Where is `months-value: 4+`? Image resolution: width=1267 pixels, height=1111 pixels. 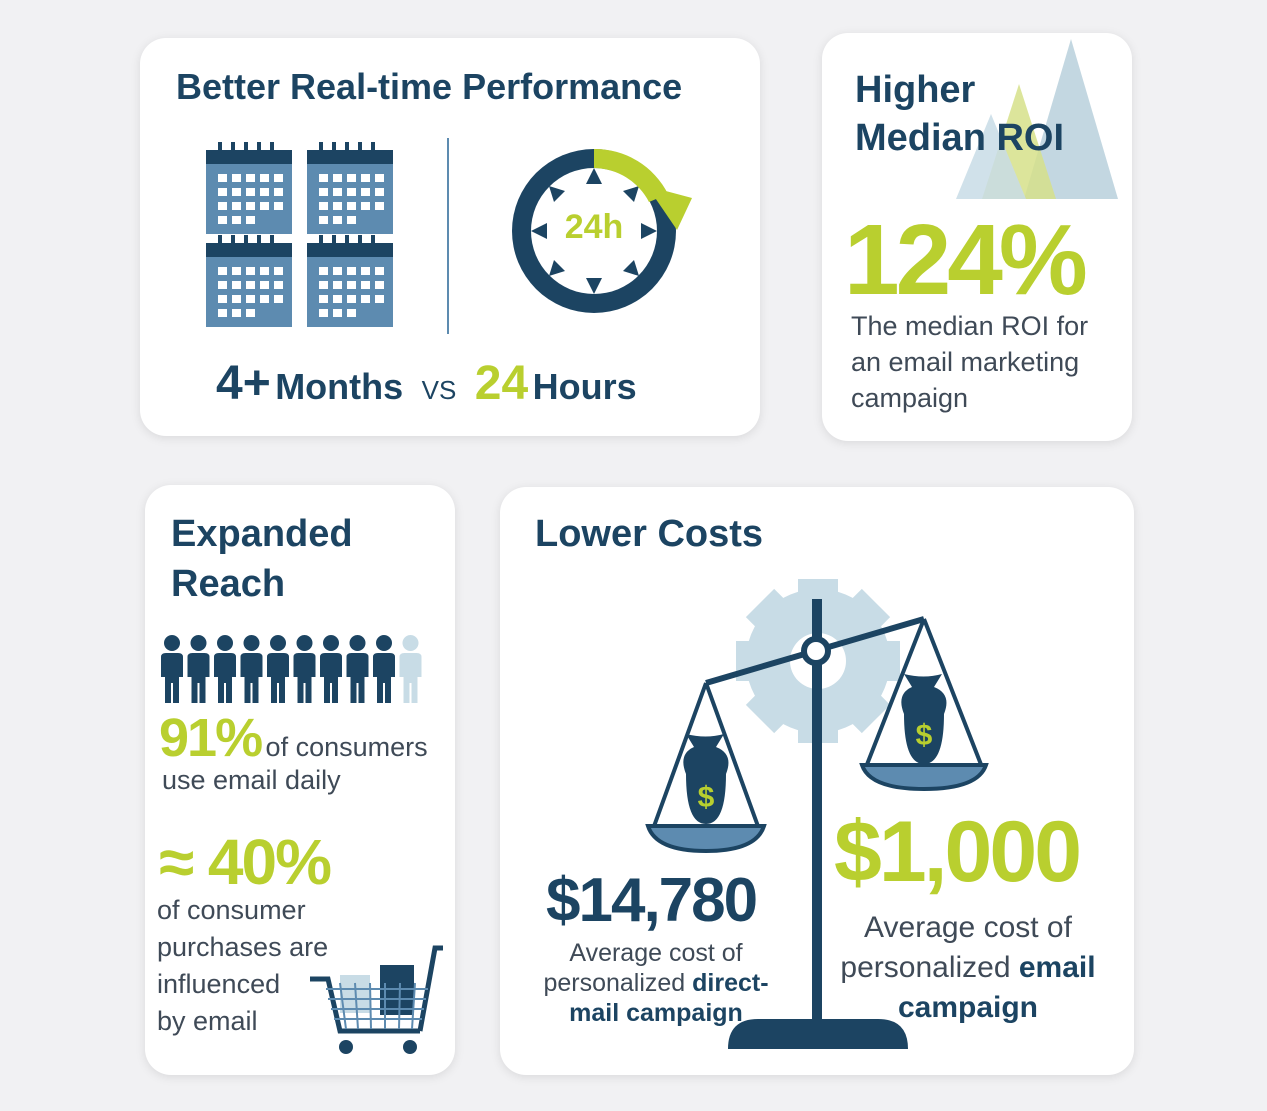
months-value: 4+ is located at coordinates (243, 383).